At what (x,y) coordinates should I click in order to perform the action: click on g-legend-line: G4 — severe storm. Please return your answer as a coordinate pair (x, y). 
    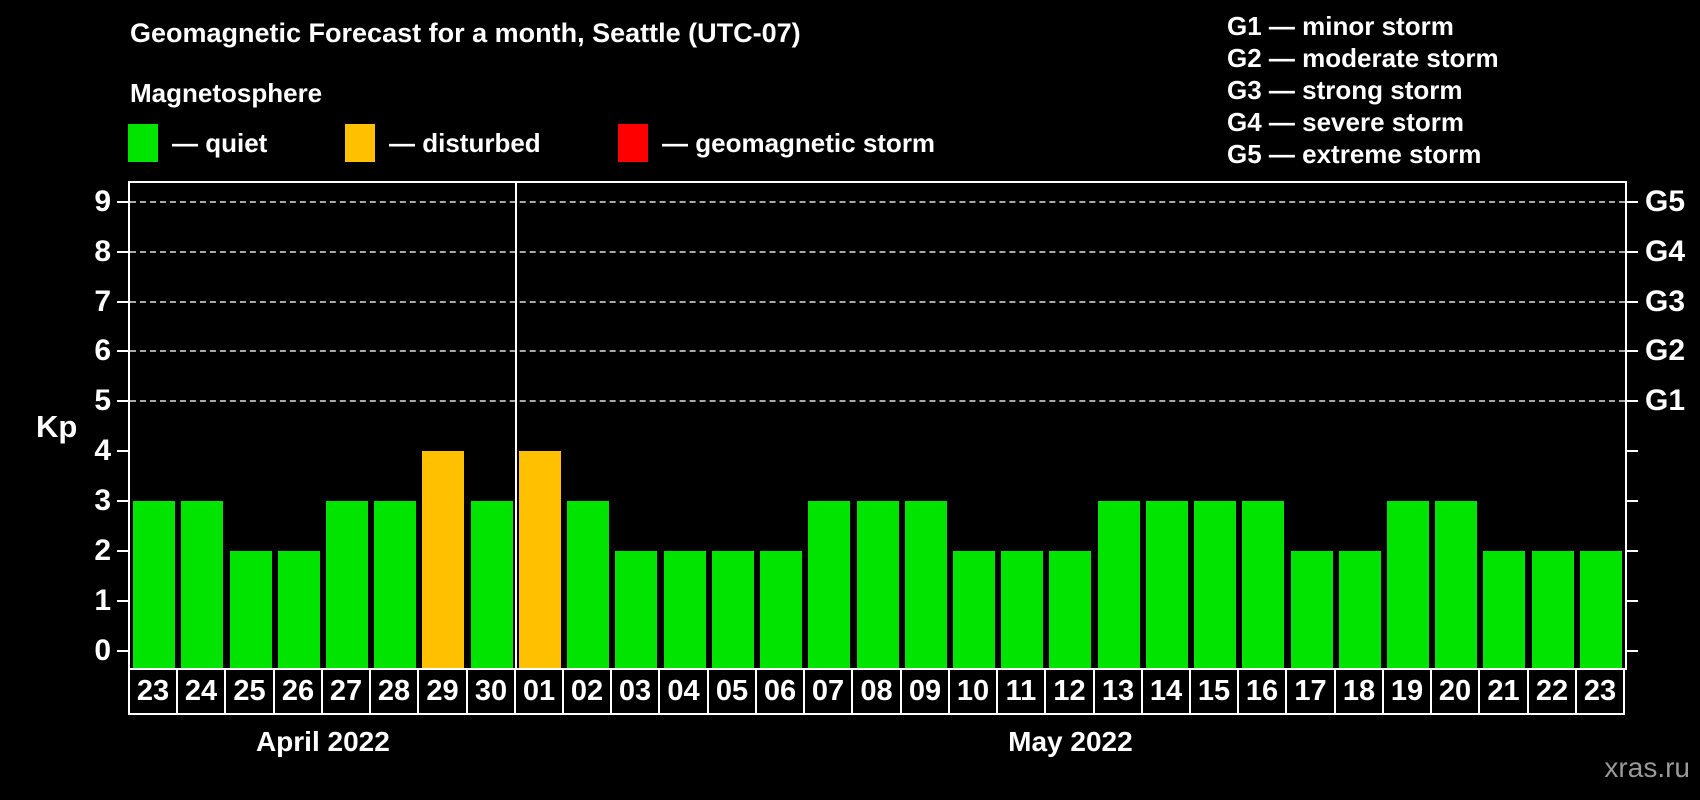
    Looking at the image, I should click on (1346, 122).